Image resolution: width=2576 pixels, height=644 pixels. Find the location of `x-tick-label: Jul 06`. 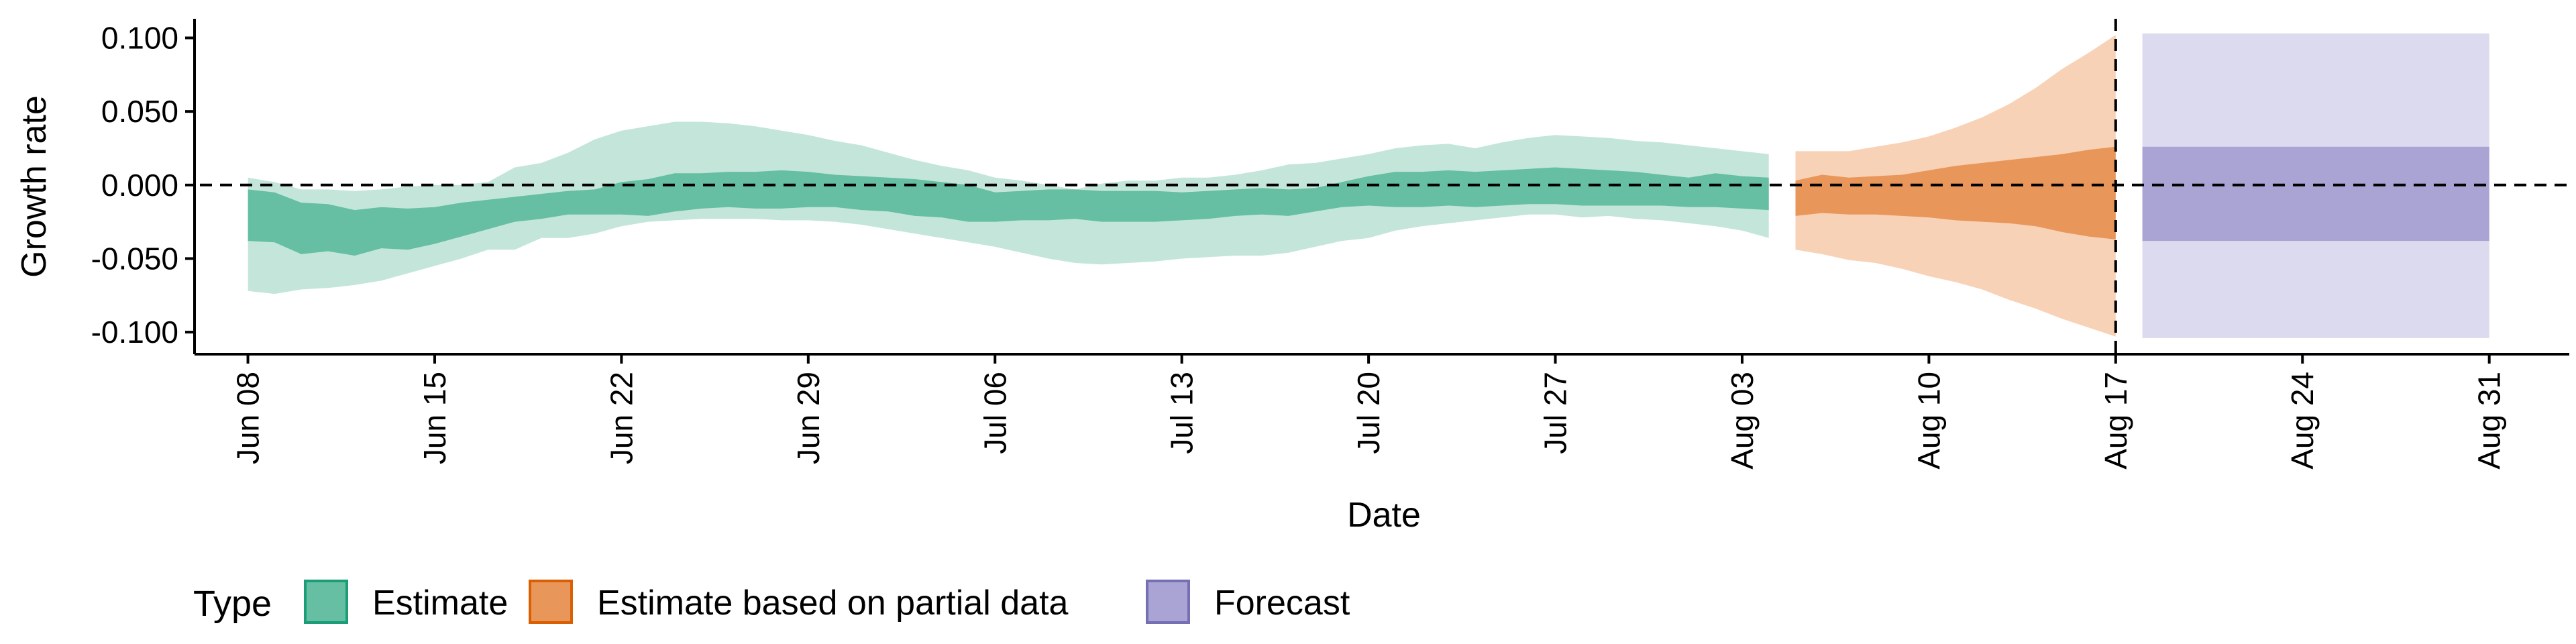

x-tick-label: Jul 06 is located at coordinates (994, 413).